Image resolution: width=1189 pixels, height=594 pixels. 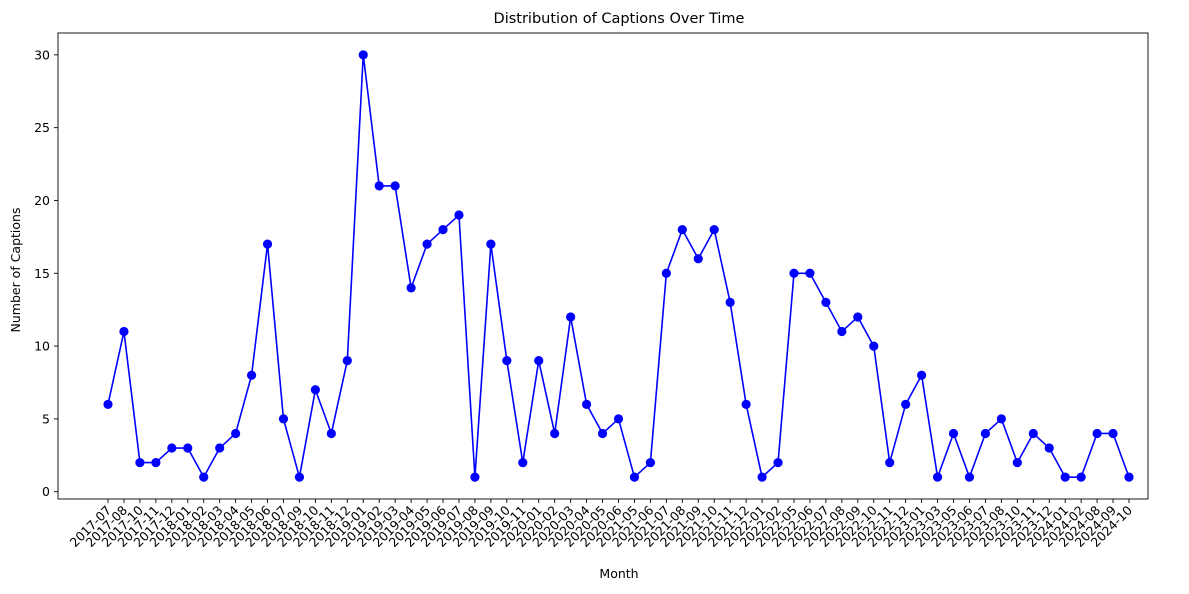 What do you see at coordinates (42, 127) in the screenshot?
I see `y-tick-label: 25` at bounding box center [42, 127].